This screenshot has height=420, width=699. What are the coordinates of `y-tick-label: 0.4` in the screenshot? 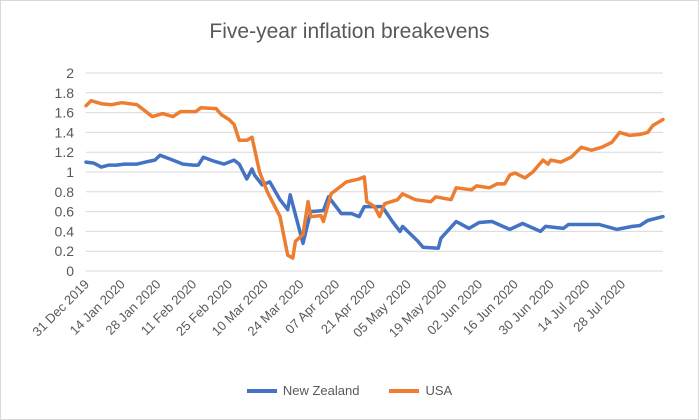 It's located at (65, 231).